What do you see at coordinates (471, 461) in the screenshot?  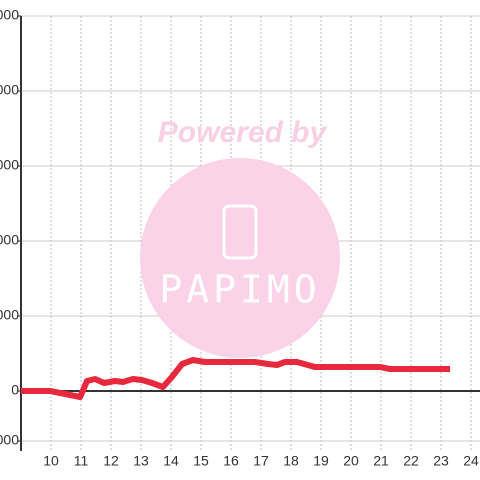 I see `x-tick-label: 24` at bounding box center [471, 461].